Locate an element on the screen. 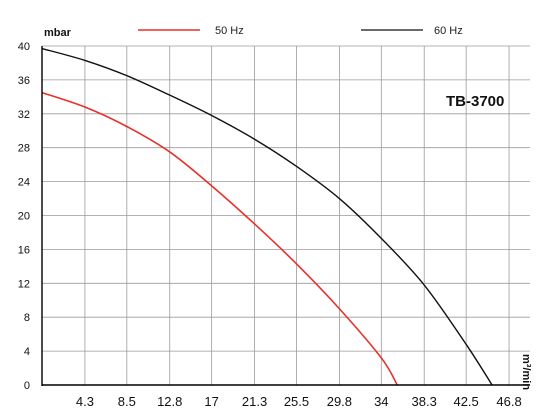 This screenshot has width=537, height=412. x-tick-label: 42.5 is located at coordinates (465, 401).